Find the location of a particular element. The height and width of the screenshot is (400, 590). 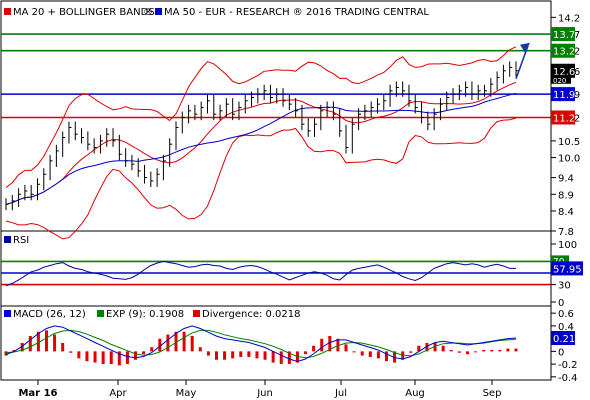

forecast-arrow-line is located at coordinates (522, 62).